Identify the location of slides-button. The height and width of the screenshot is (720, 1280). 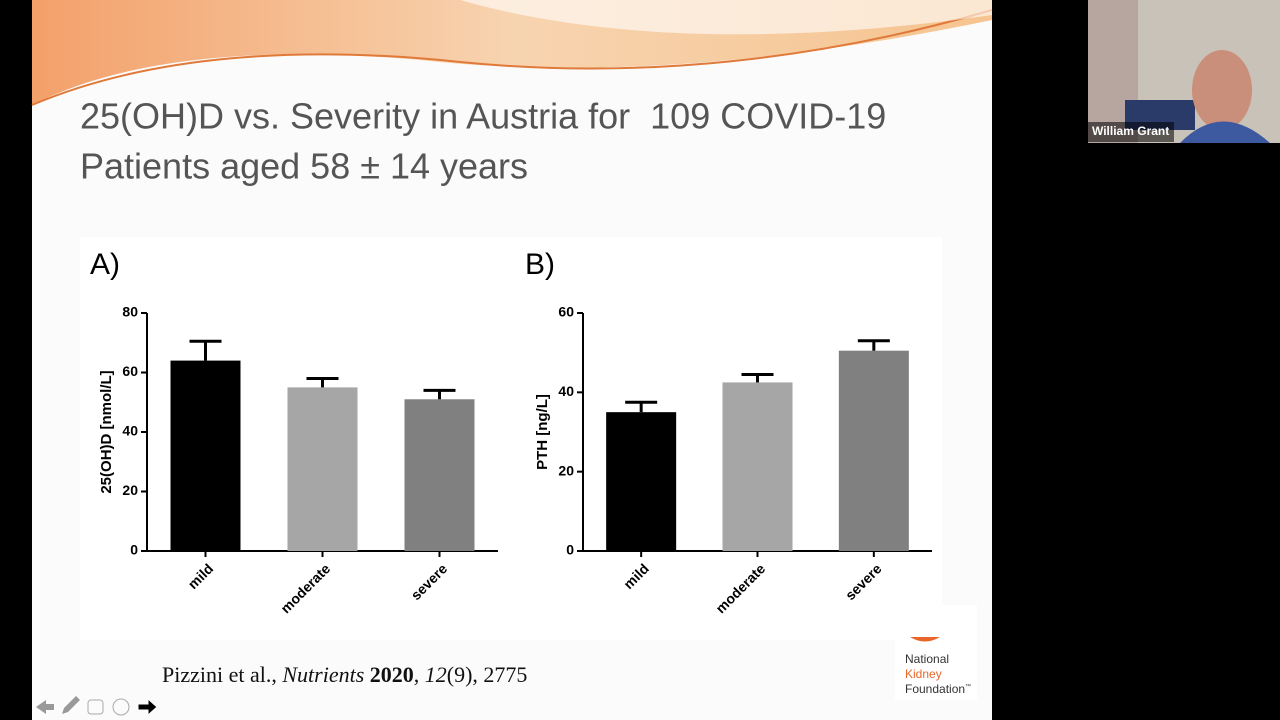
(95, 707).